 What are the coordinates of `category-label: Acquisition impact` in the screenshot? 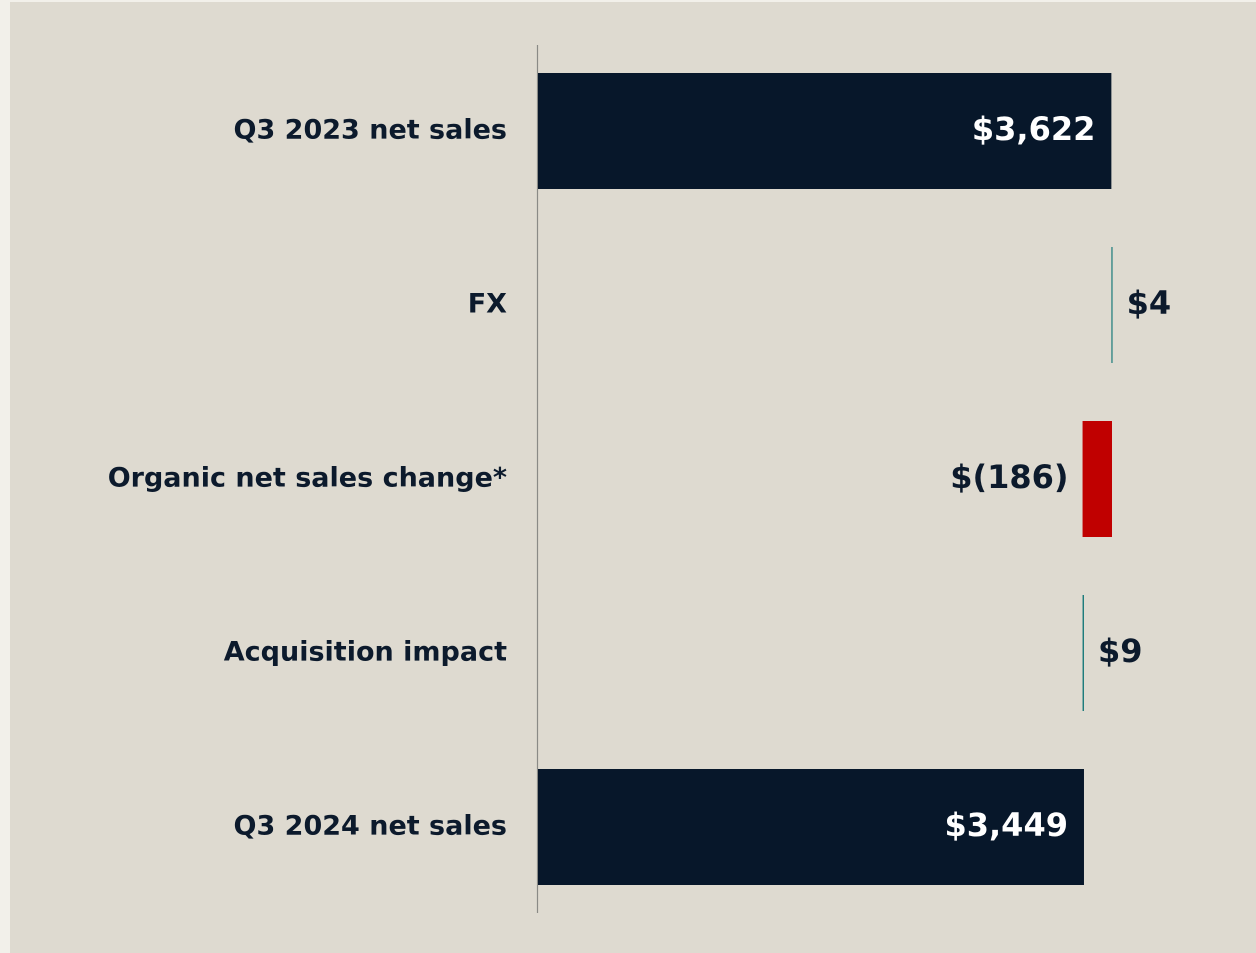 It's located at (365, 652).